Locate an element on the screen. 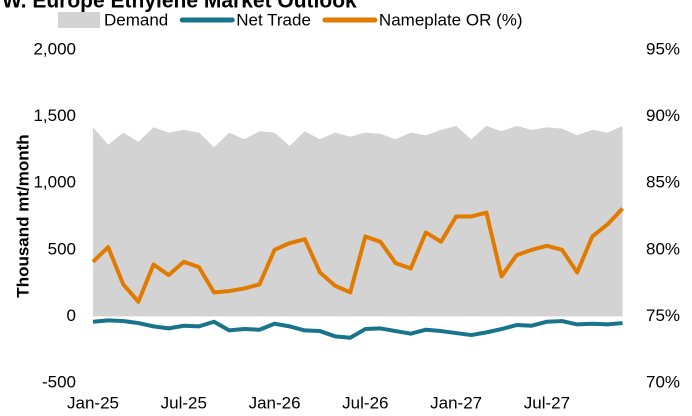  y2-tick-label: 70% is located at coordinates (663, 381).